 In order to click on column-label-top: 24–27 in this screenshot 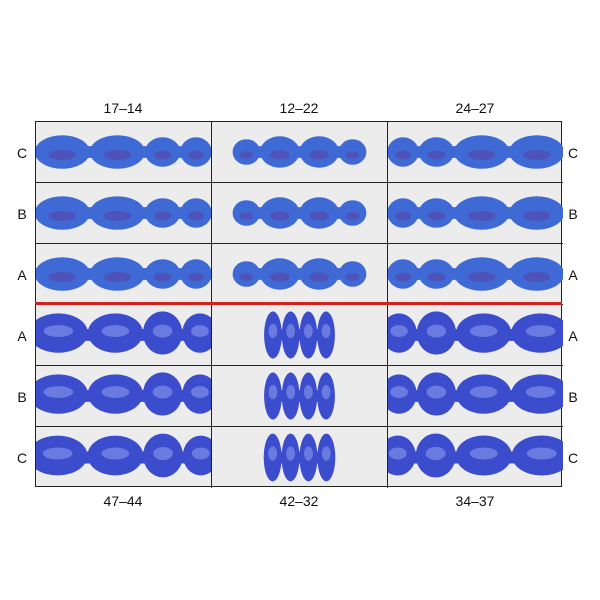, I will do `click(475, 108)`.